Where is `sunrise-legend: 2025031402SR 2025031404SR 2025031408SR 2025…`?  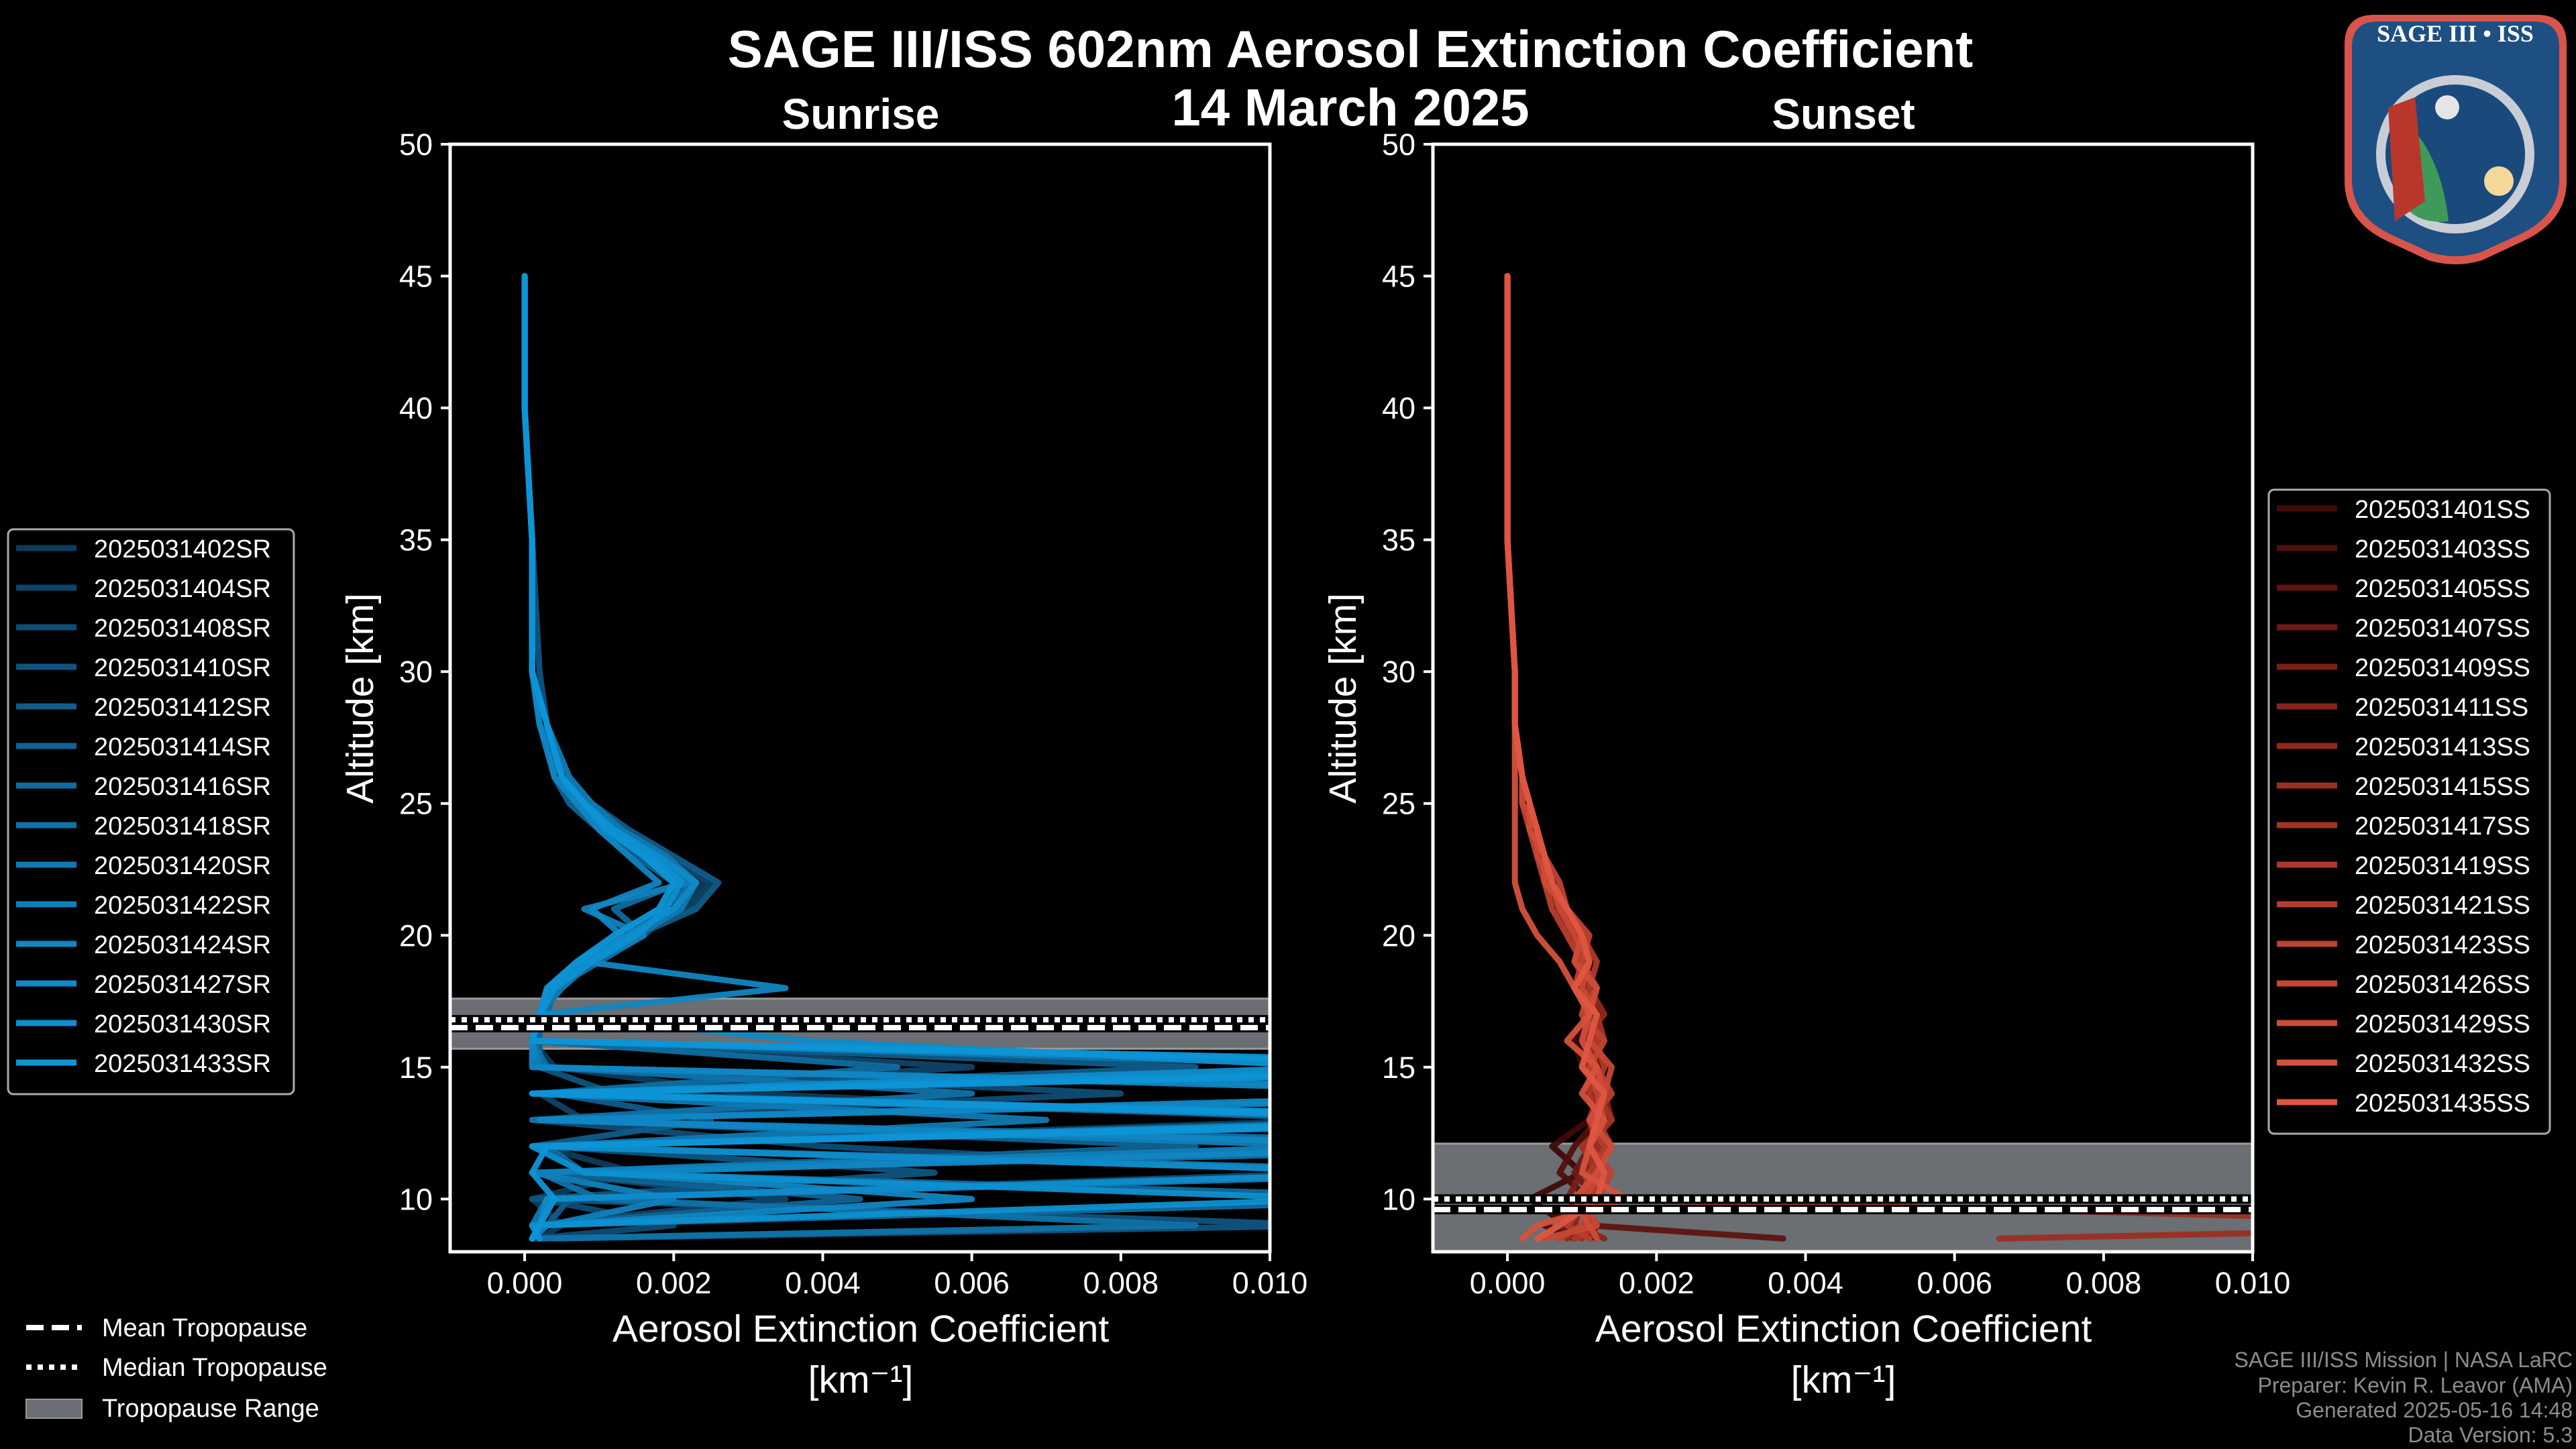
sunrise-legend: 2025031402SR 2025031404SR 2025031408SR 2025… is located at coordinates (151, 811).